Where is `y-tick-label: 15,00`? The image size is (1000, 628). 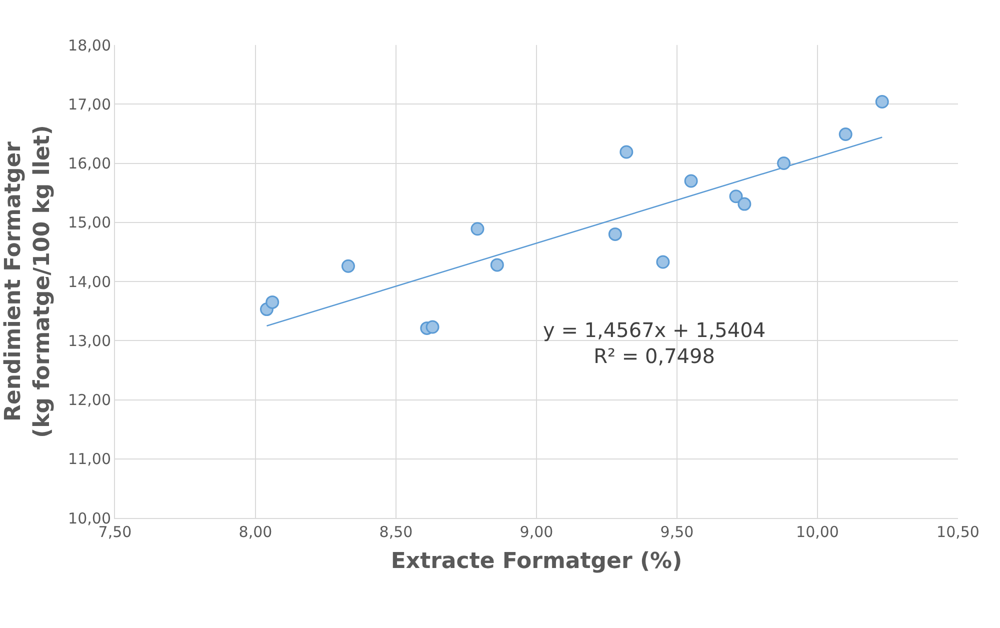 y-tick-label: 15,00 is located at coordinates (89, 223).